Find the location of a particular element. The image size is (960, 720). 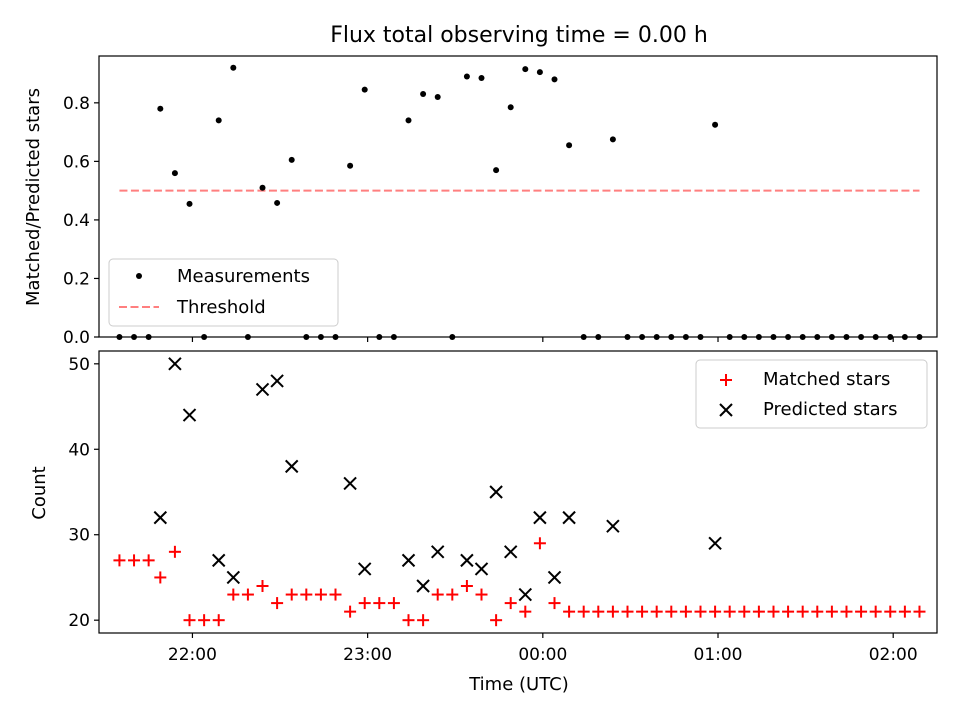

legend-matched-marker is located at coordinates (726, 380).